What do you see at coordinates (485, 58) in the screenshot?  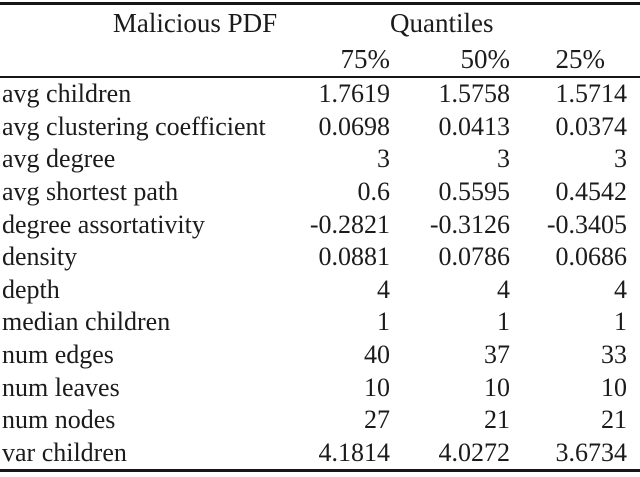 I see `column-header-50: 50%` at bounding box center [485, 58].